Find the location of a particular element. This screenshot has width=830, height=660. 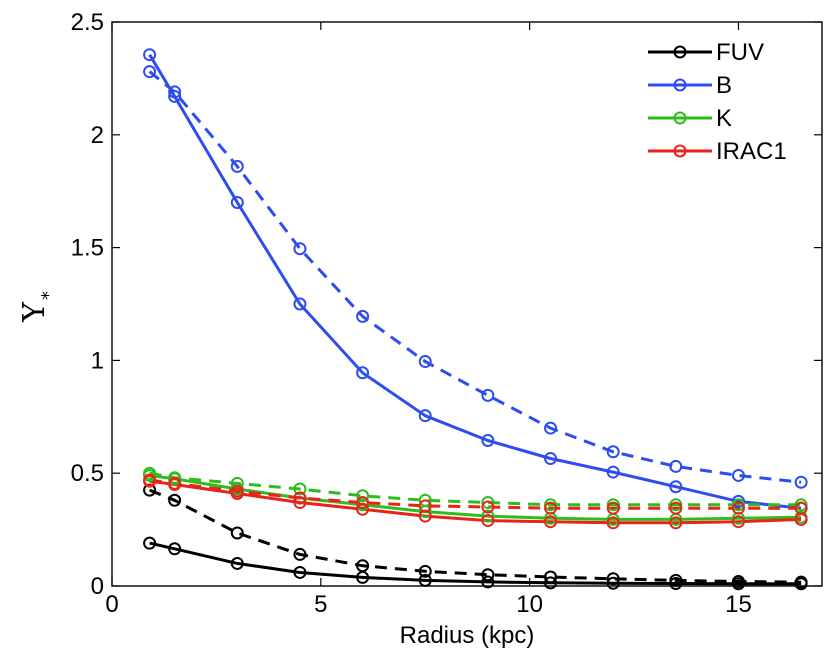

y-tick-label: 1 is located at coordinates (97, 360).